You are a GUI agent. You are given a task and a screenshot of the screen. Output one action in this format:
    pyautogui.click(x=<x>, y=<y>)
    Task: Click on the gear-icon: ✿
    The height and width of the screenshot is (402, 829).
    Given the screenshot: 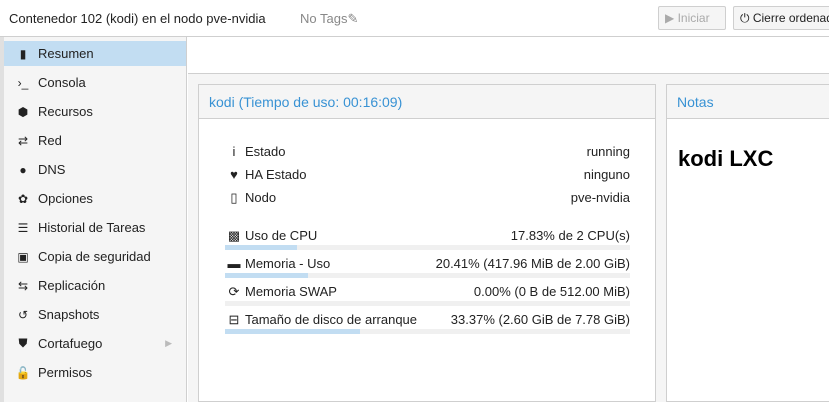 What is the action you would take?
    pyautogui.click(x=23, y=198)
    